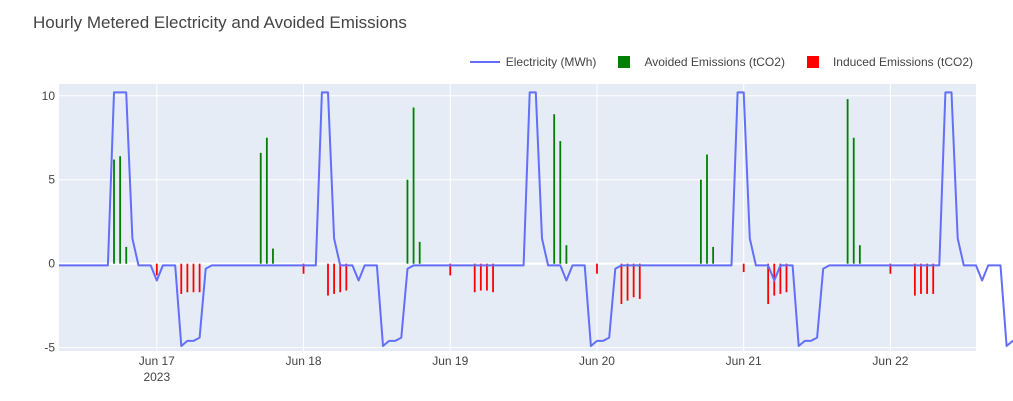 This screenshot has height=401, width=1013. I want to click on y-tick-label: 10, so click(49, 96).